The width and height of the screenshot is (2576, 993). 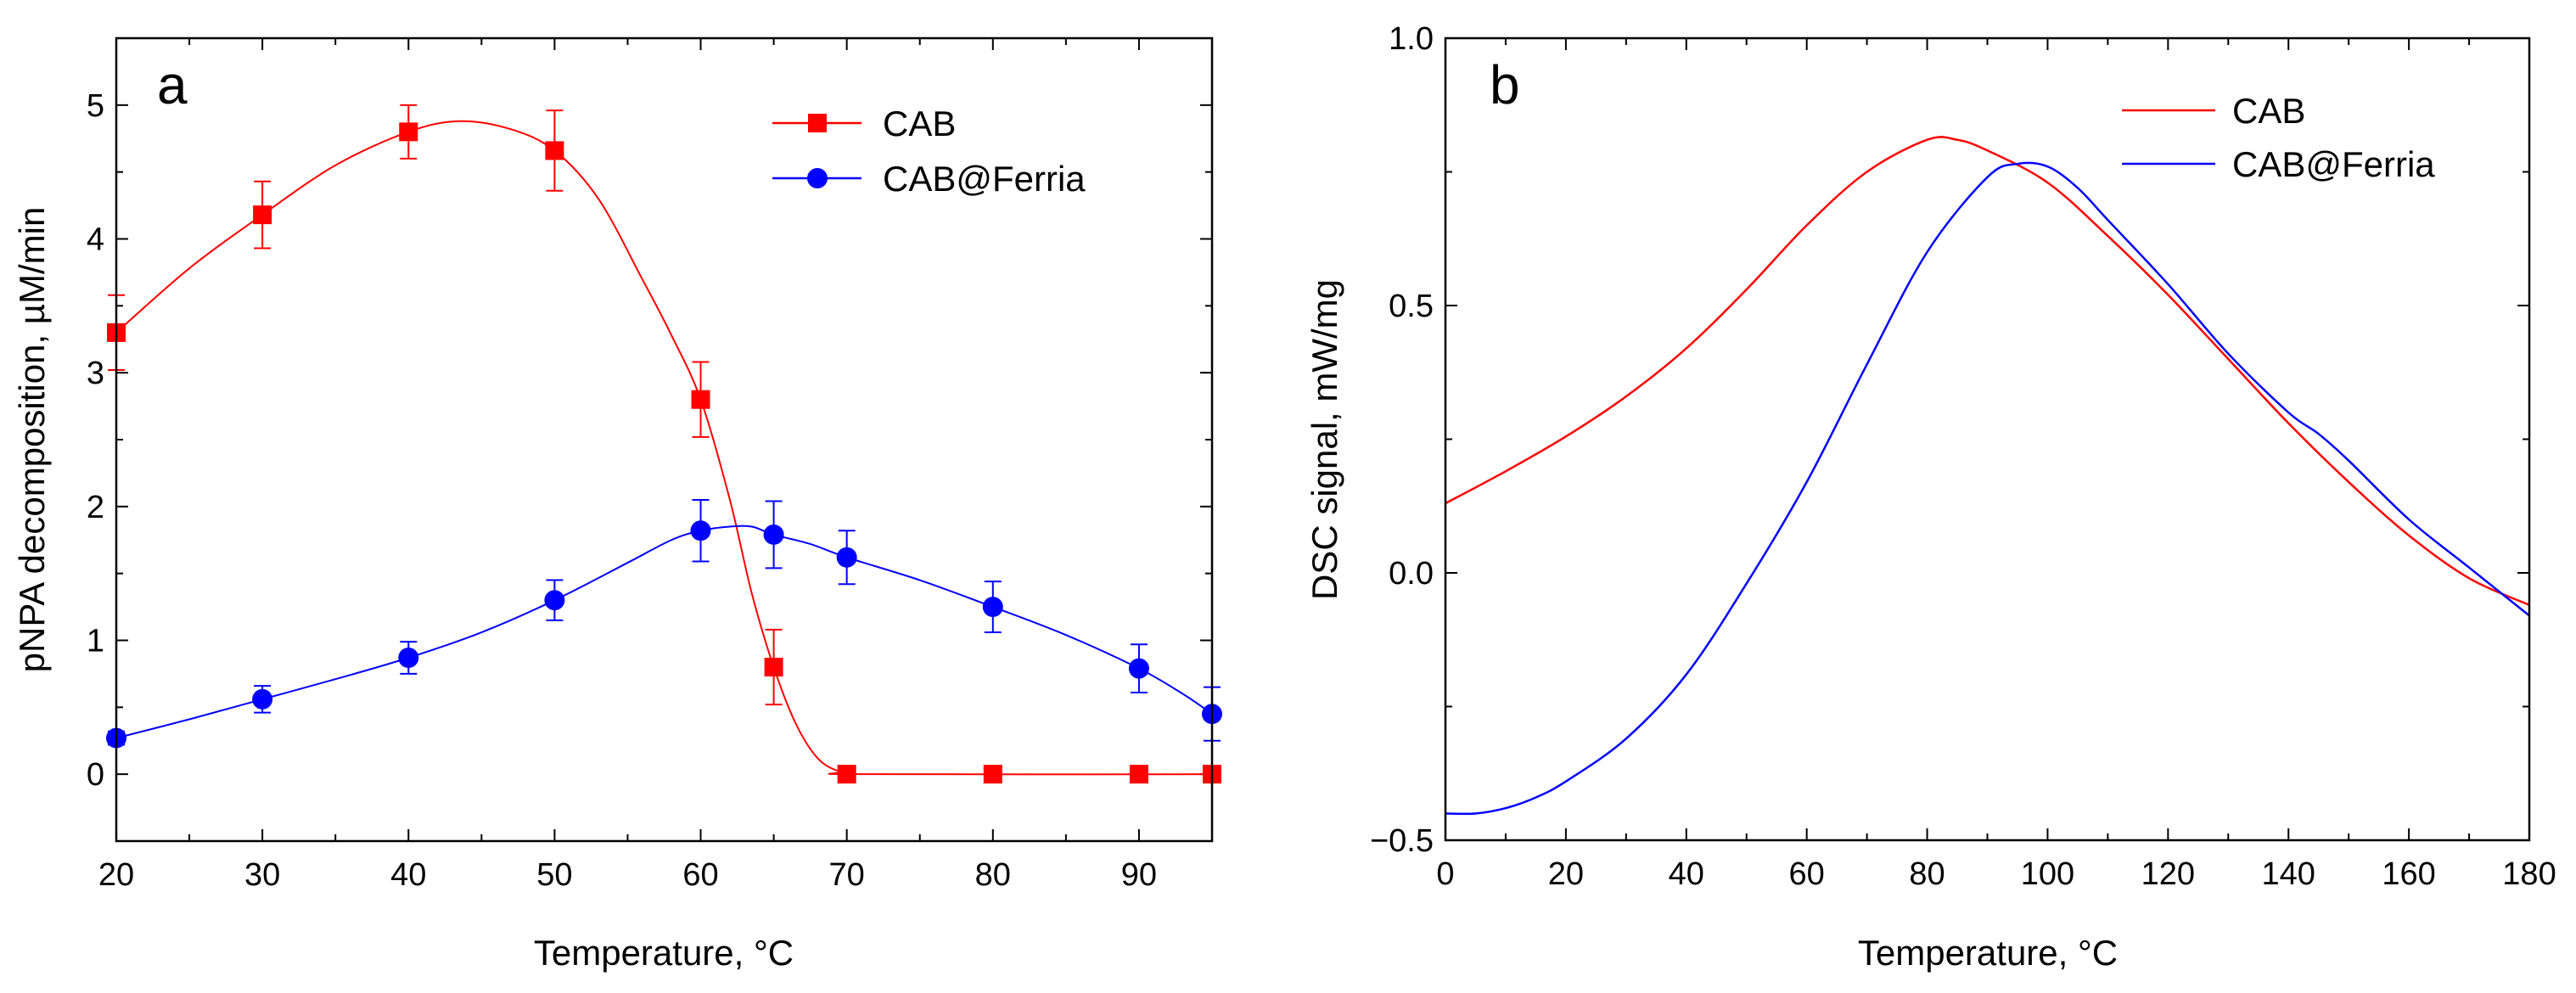 What do you see at coordinates (847, 875) in the screenshot?
I see `panel-a-x-tick-label: 70` at bounding box center [847, 875].